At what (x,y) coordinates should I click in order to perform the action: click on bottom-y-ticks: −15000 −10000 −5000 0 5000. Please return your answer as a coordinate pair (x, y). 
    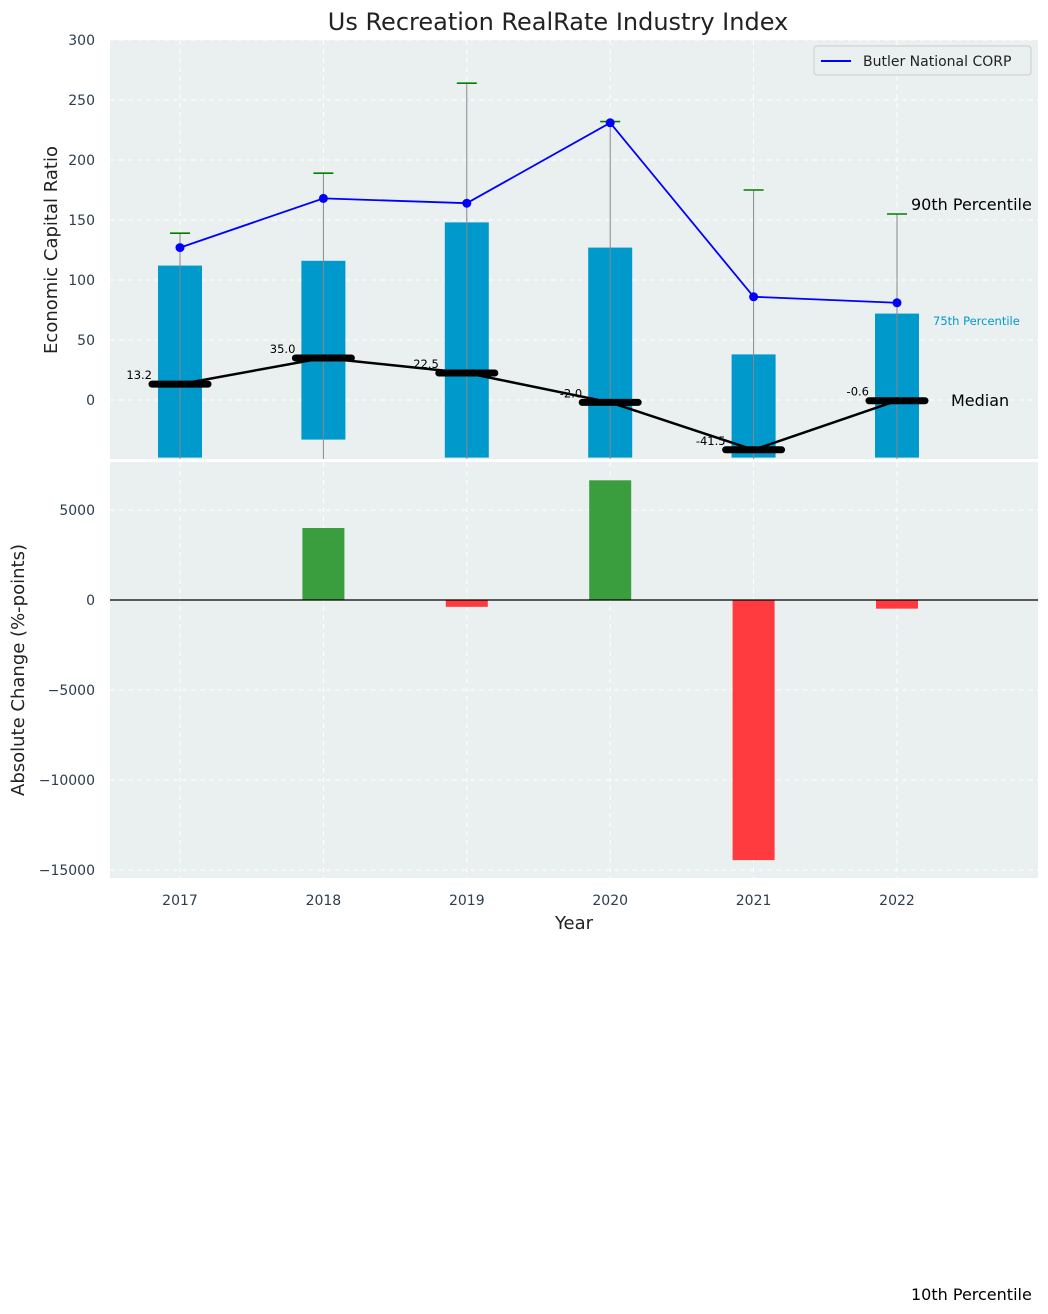
    Looking at the image, I should click on (67, 691).